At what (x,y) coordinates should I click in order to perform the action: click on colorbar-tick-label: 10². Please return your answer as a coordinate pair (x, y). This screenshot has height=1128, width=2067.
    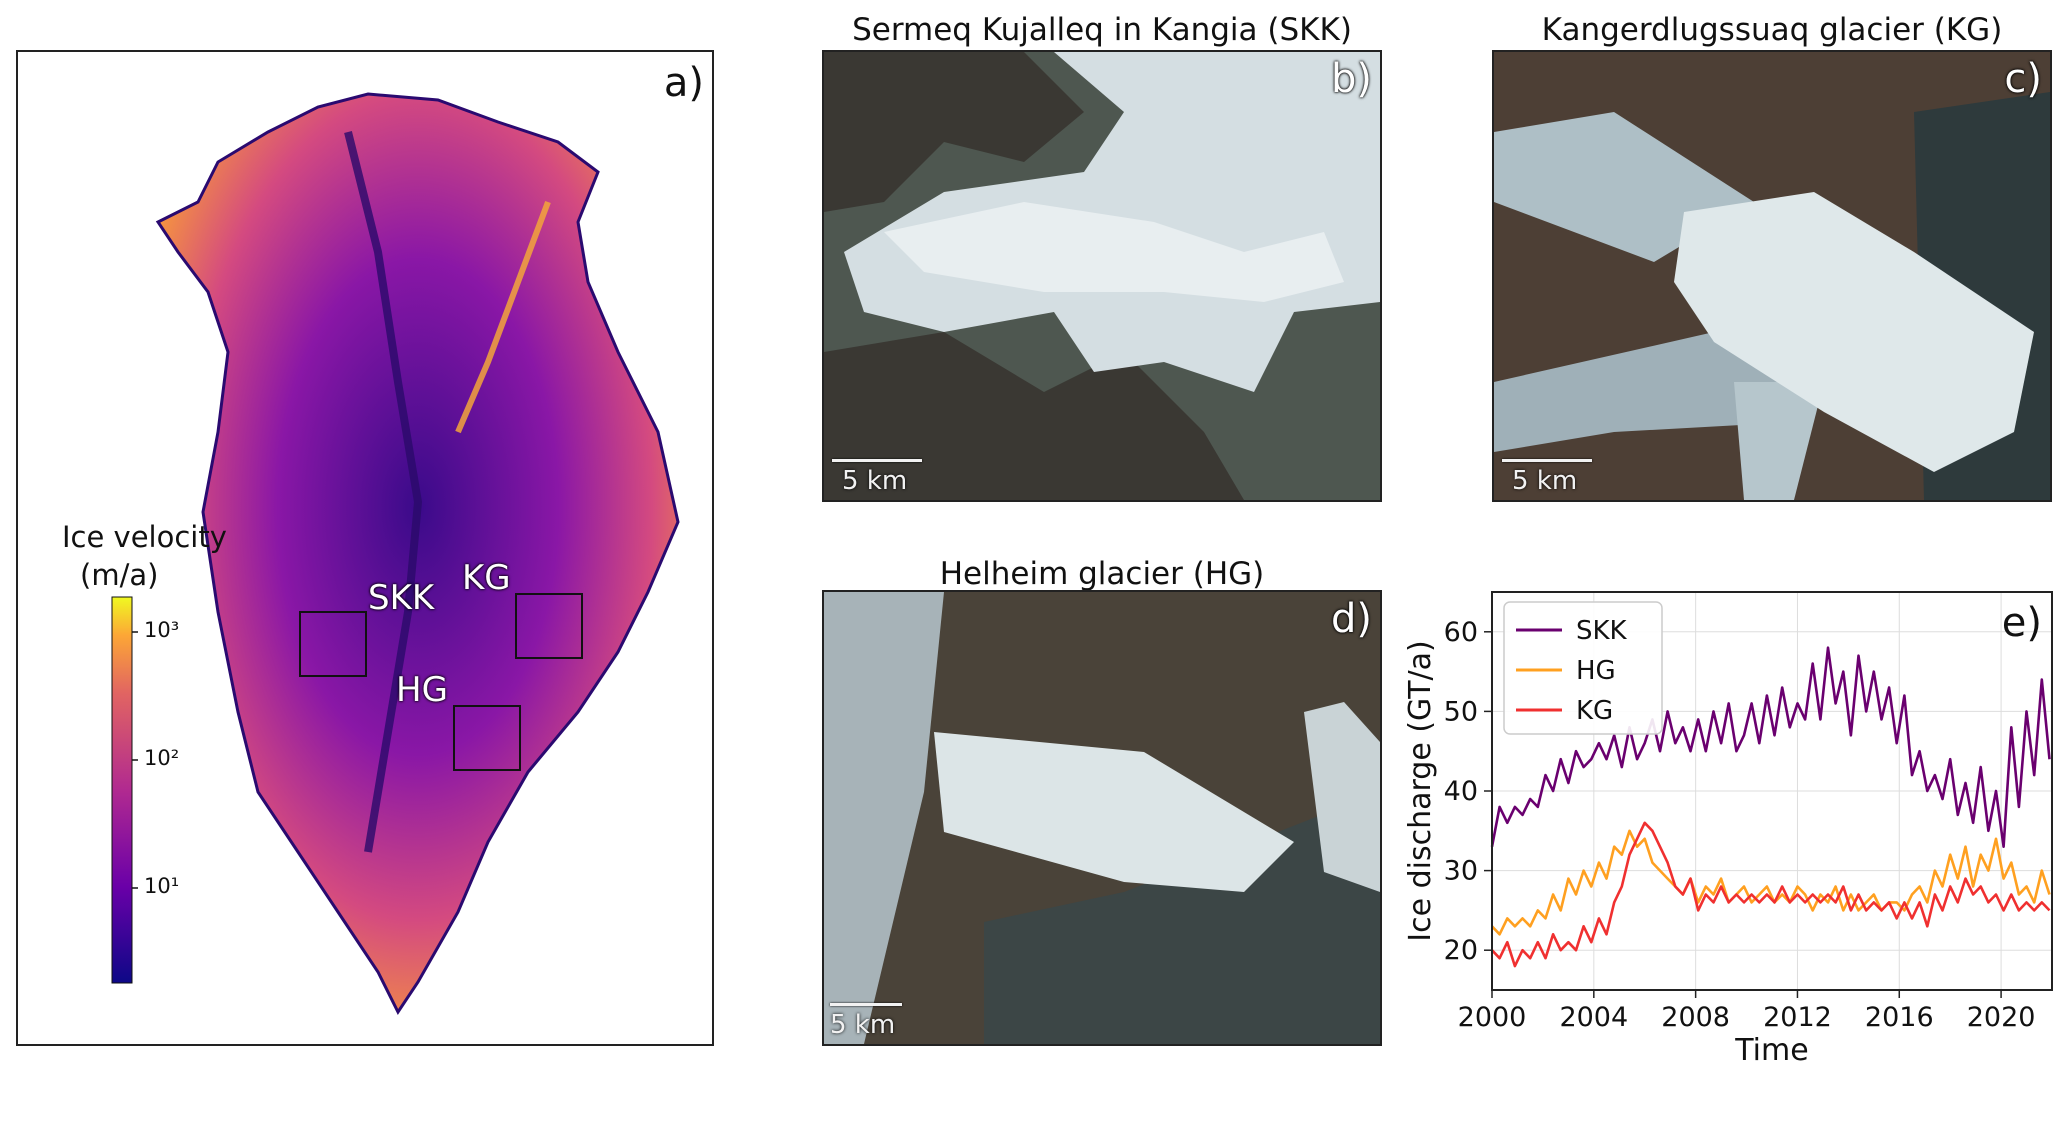
    Looking at the image, I should click on (162, 758).